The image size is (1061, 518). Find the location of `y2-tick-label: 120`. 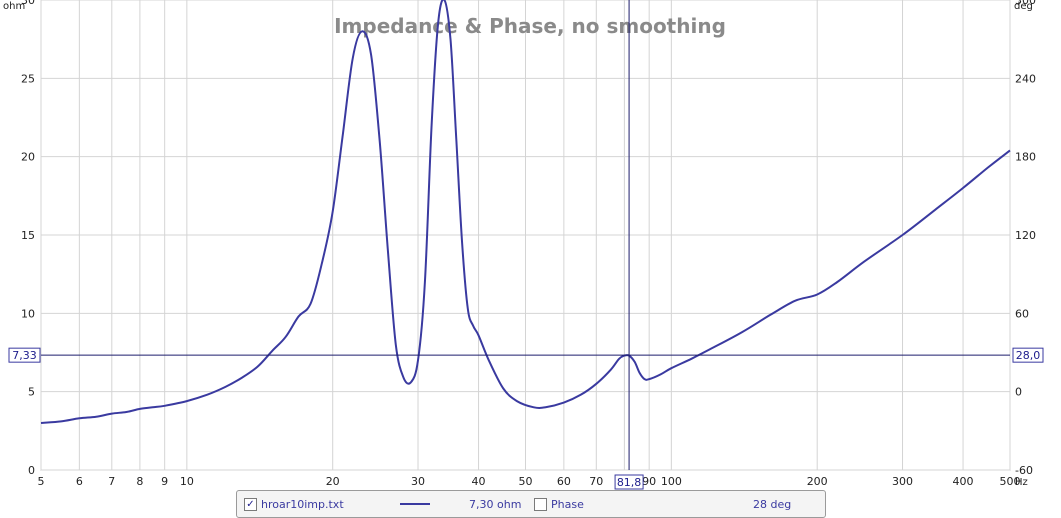

y2-tick-label: 120 is located at coordinates (1025, 235).